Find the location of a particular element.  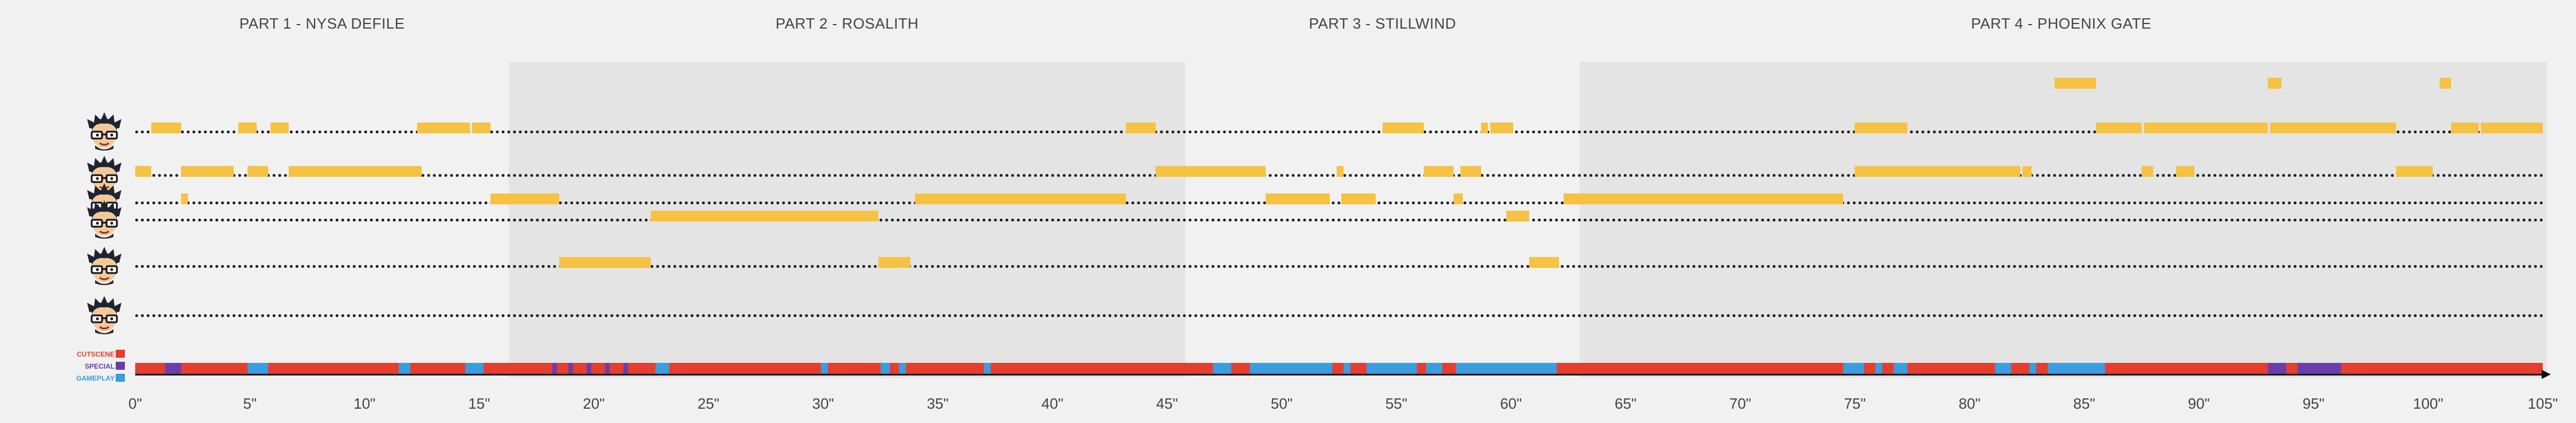

time-axis-arrow-icon is located at coordinates (2547, 374).